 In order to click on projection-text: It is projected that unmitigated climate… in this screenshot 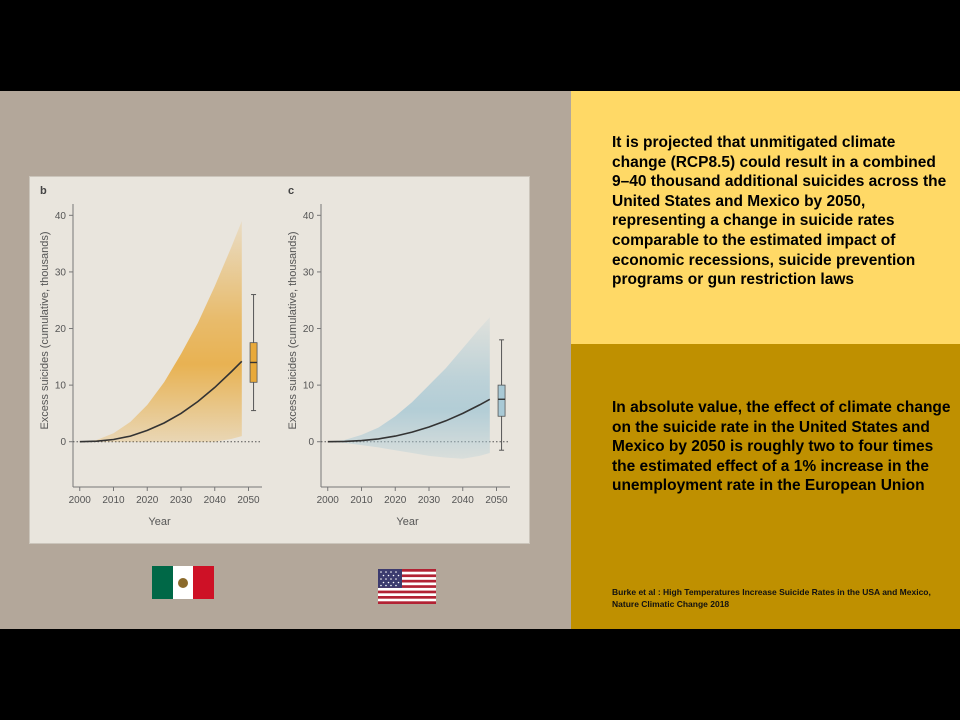, I will do `click(779, 211)`.